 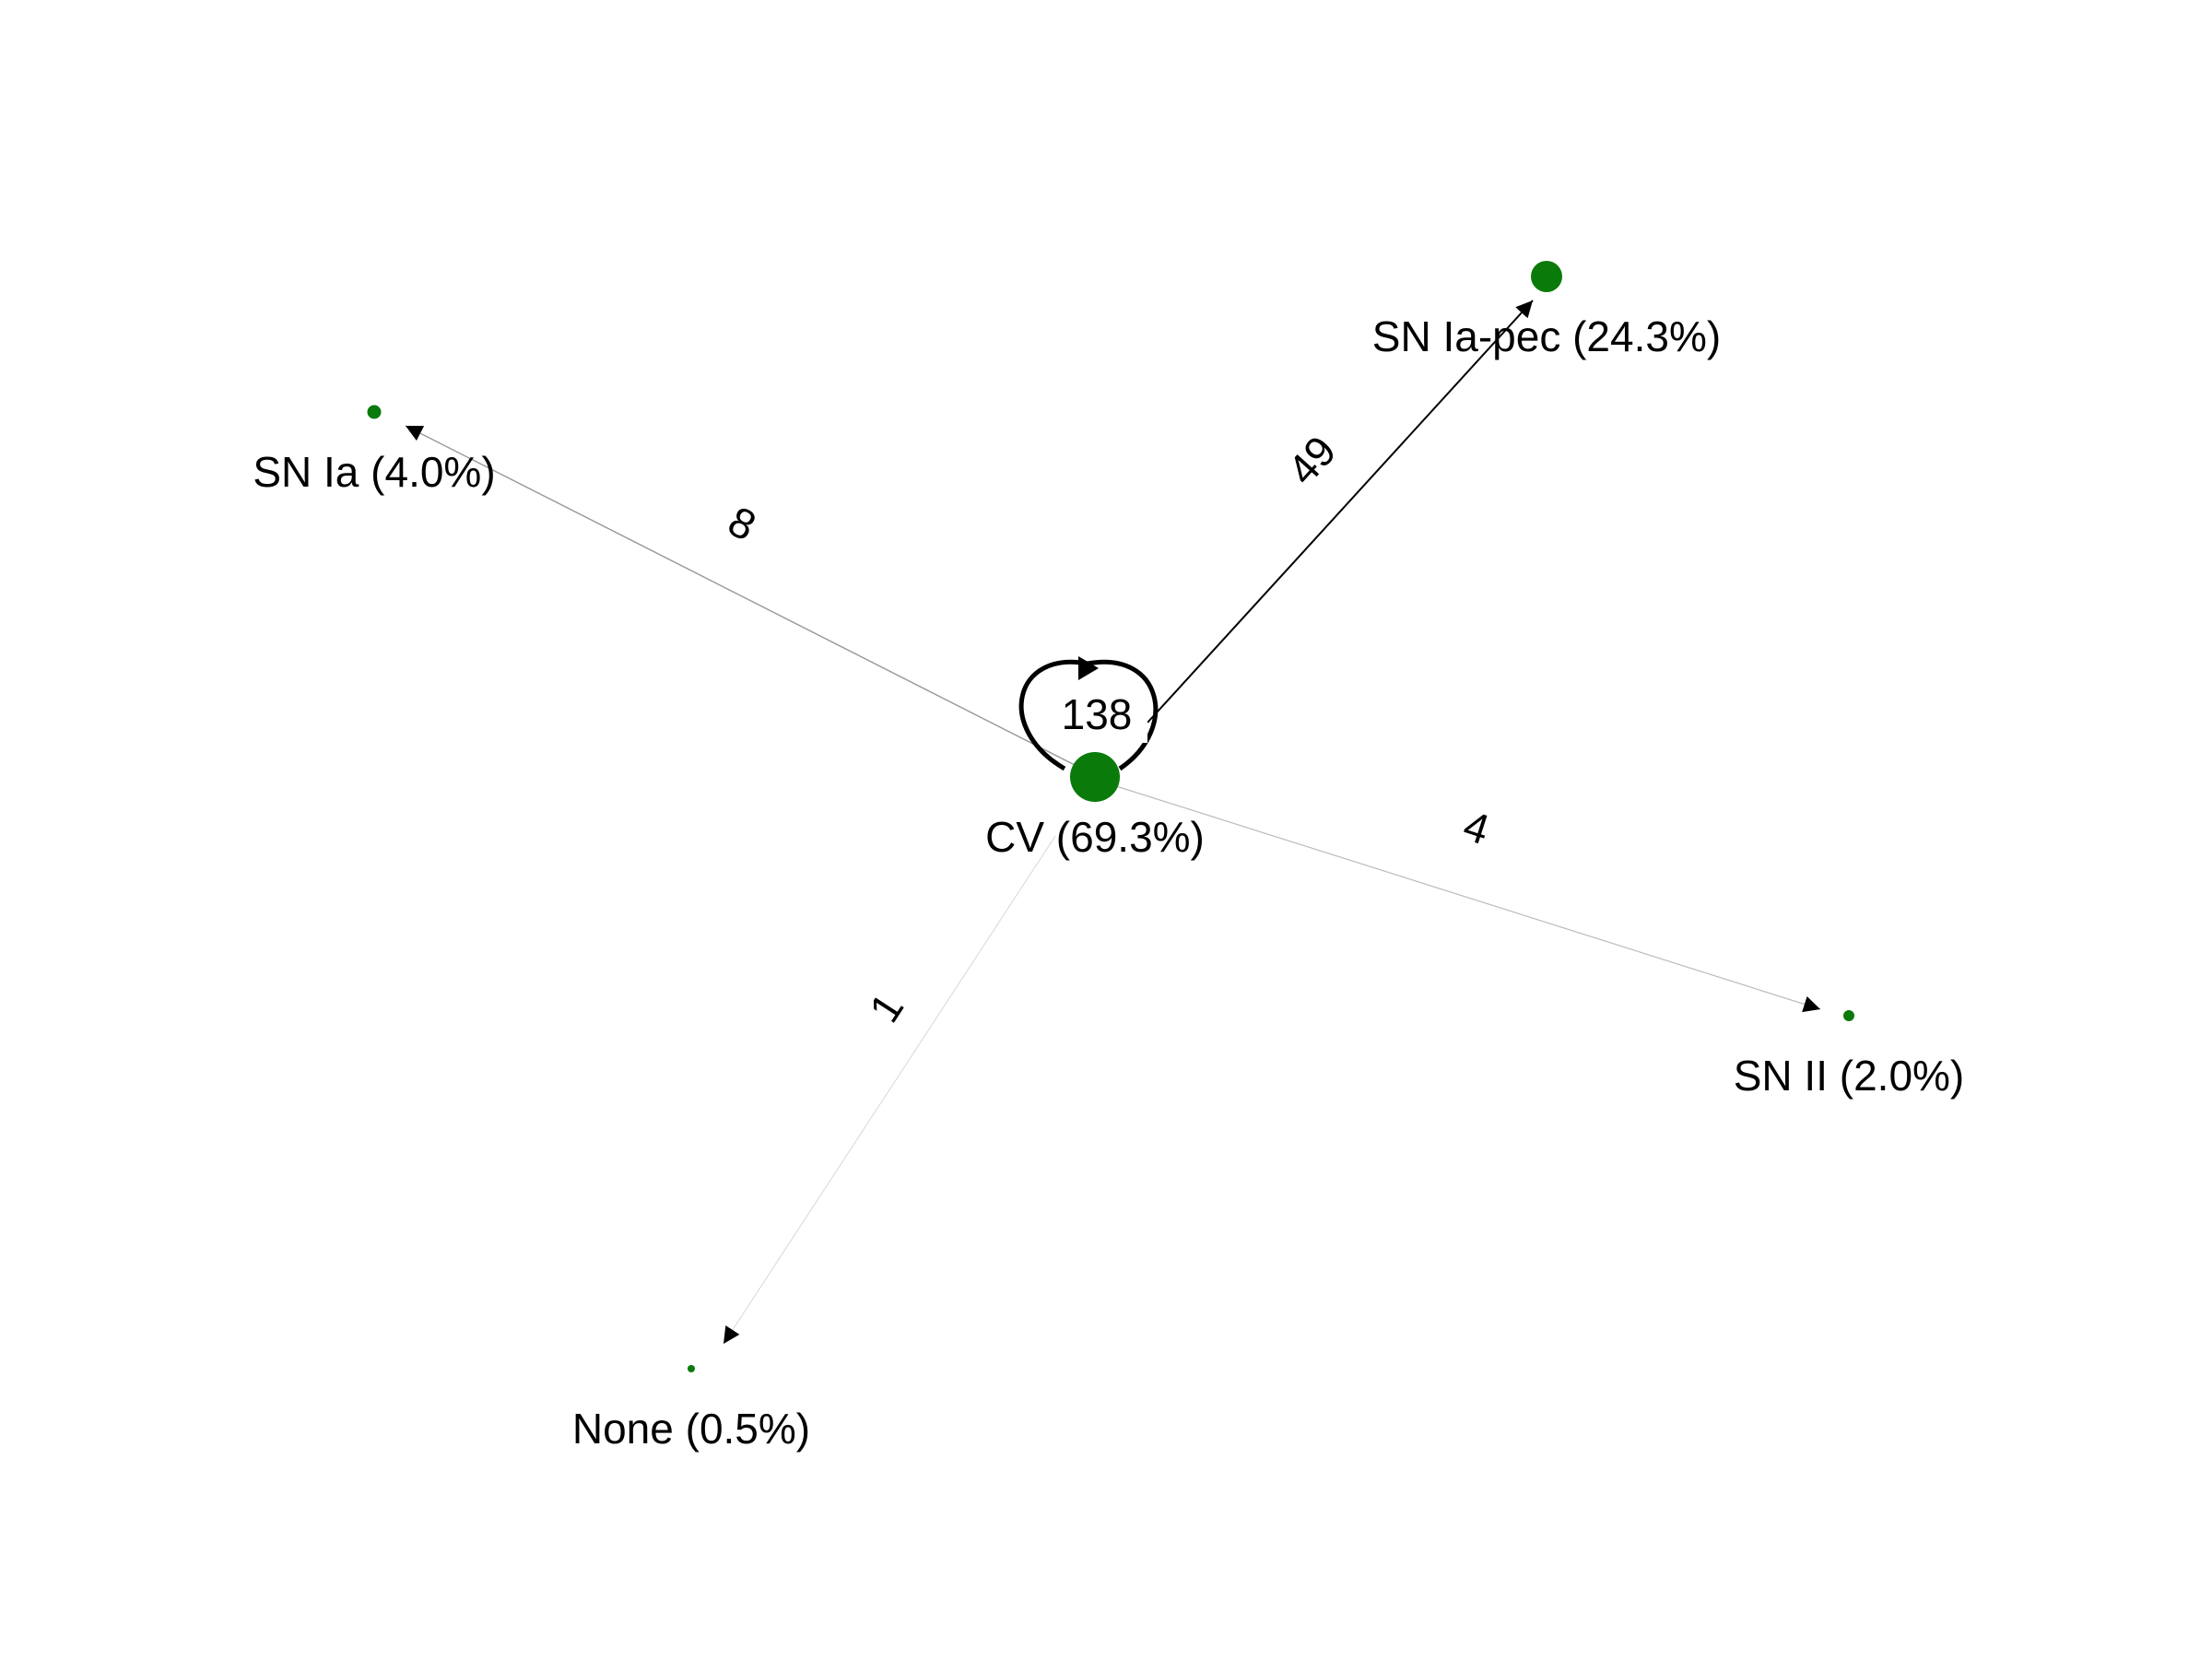 I want to click on node-label-cv: CV (69.3%), so click(x=1095, y=837).